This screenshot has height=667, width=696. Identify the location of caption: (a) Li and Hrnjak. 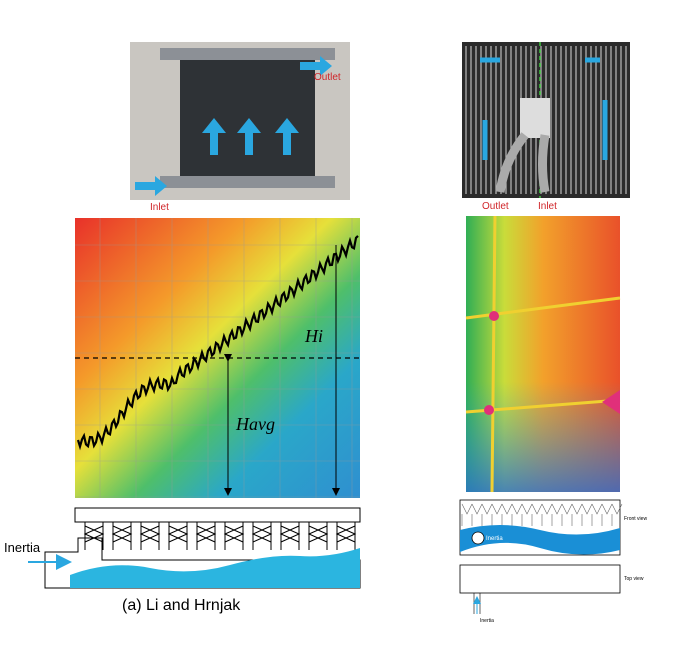
(181, 605).